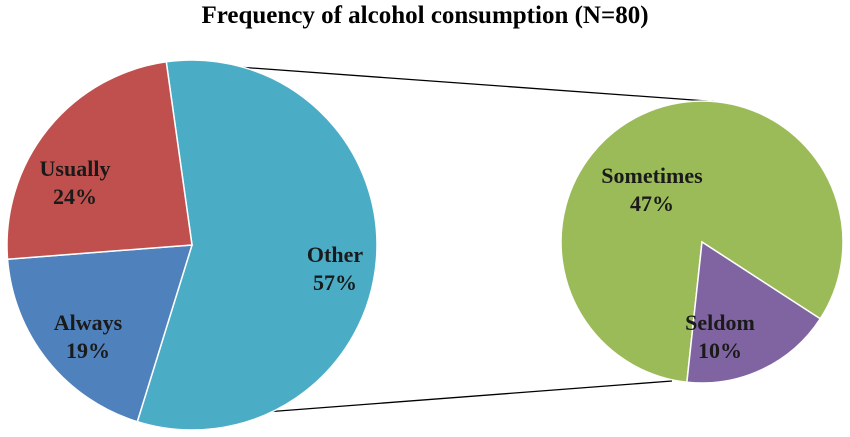 The height and width of the screenshot is (437, 850). I want to click on pie-slice-always, so click(100, 333).